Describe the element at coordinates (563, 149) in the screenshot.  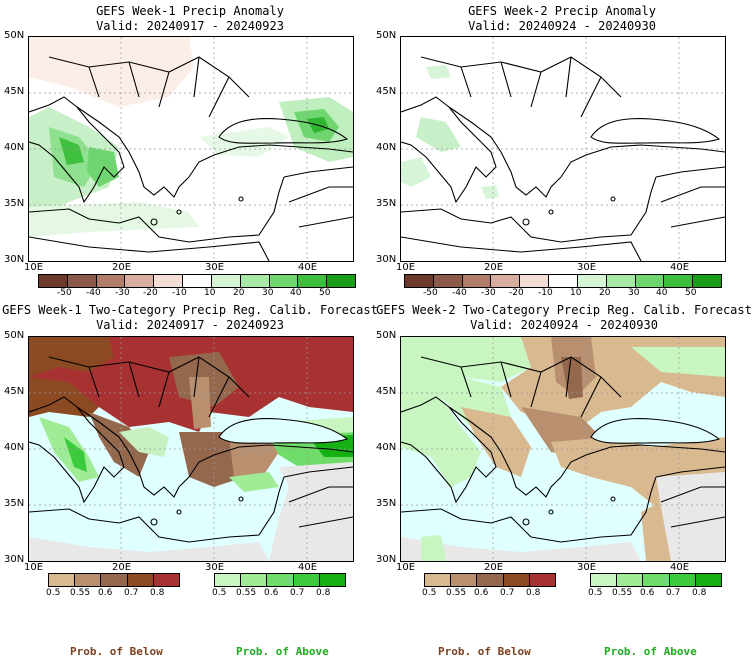
I see `map-week2-anomaly` at that location.